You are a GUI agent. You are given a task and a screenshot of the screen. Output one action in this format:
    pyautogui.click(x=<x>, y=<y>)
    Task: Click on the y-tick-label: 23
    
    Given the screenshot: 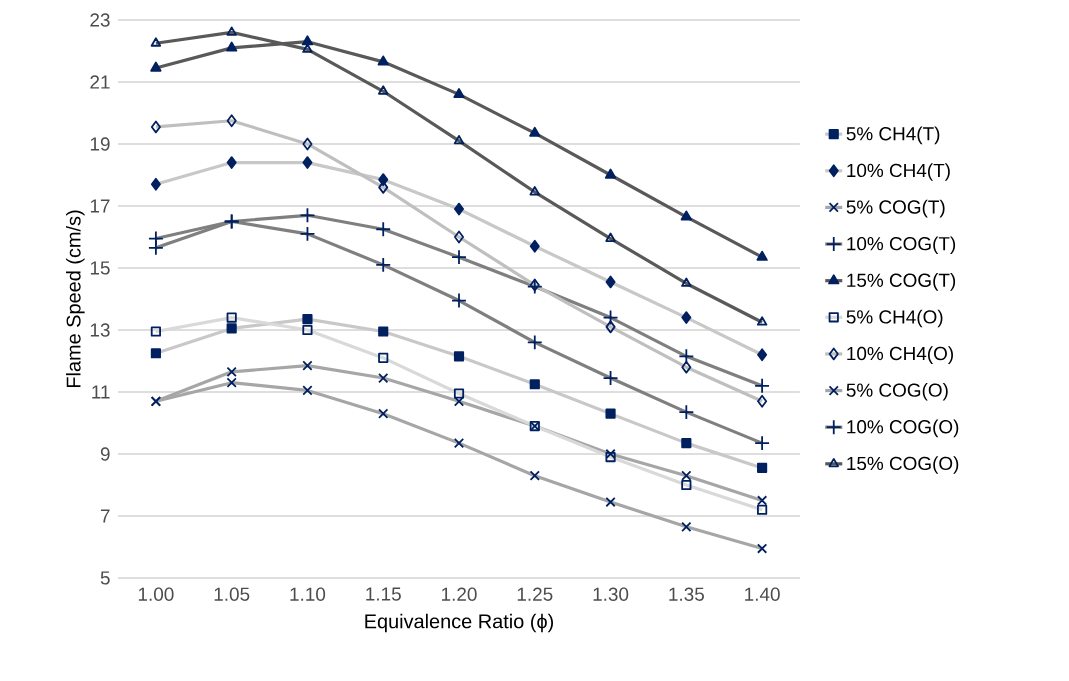 What is the action you would take?
    pyautogui.click(x=100, y=20)
    